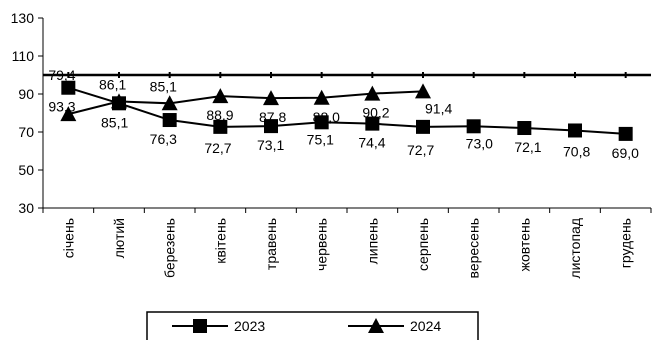  Describe the element at coordinates (375, 113) in the screenshot. I see `data-label-2024: 90,2` at that location.